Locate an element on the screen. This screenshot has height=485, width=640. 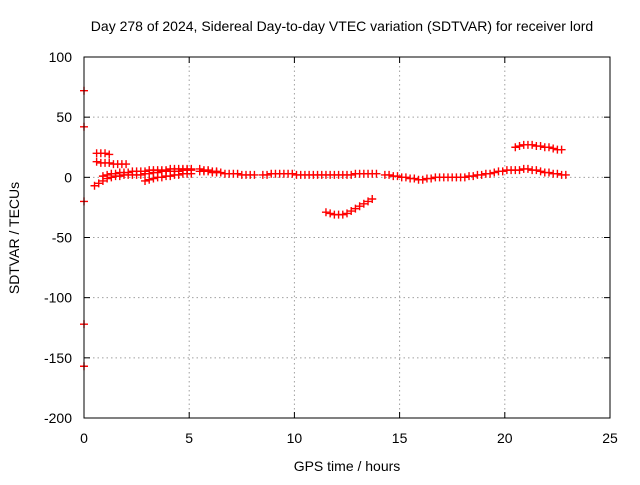
y-tick-label: -50 is located at coordinates (62, 238).